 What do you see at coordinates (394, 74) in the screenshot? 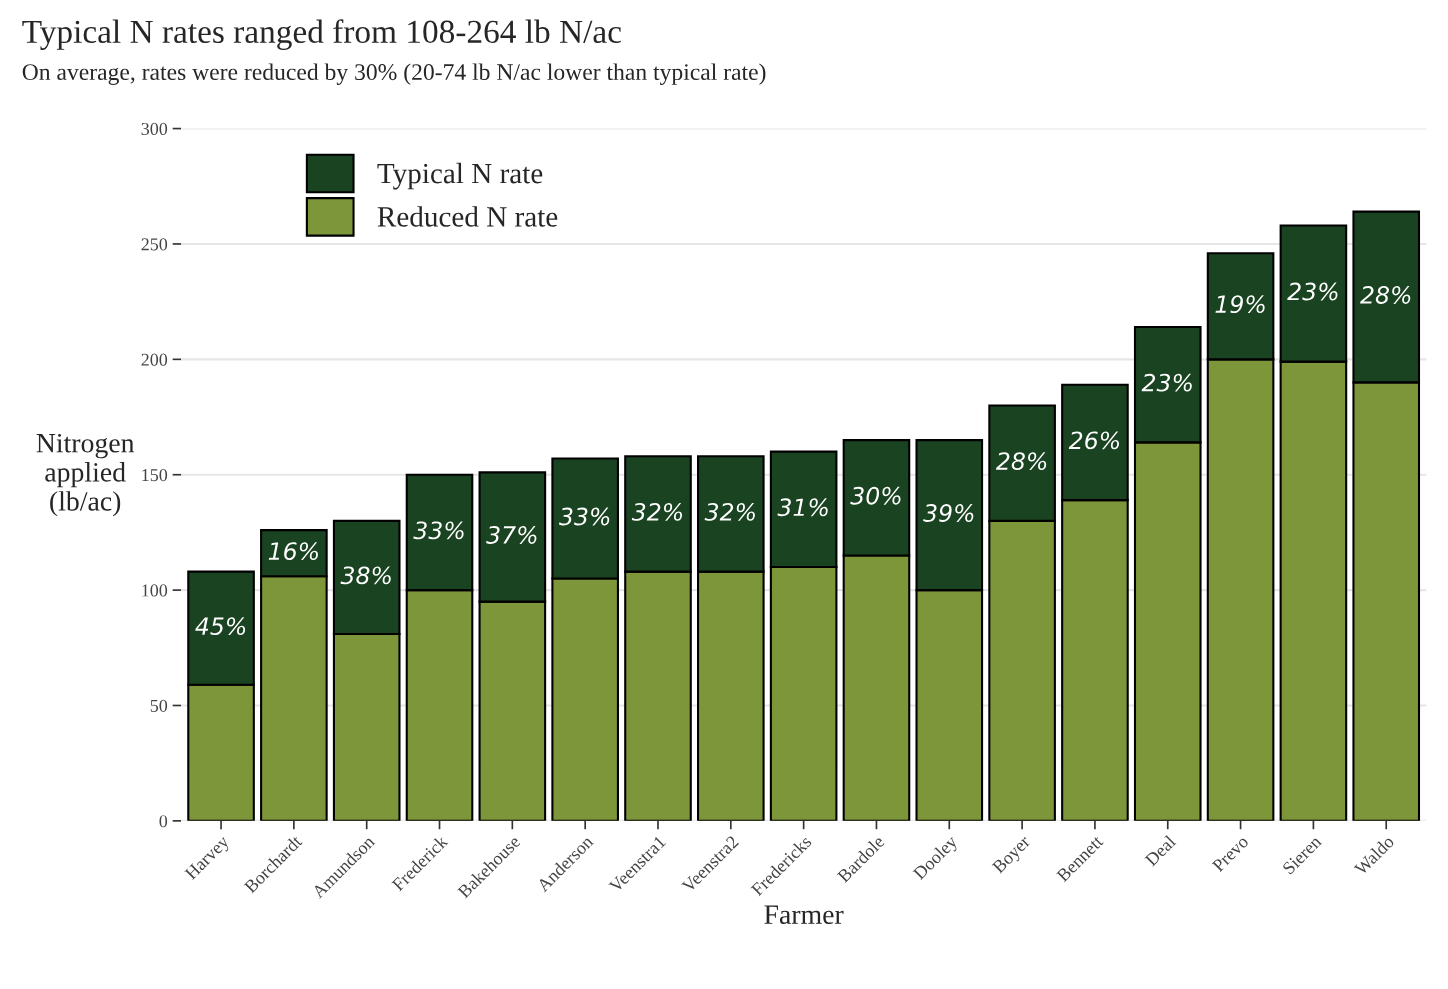
I see `chart-subtitle: On average, rates were reduced by 30% (20-74 lb N/ac lower than typical rate)` at bounding box center [394, 74].